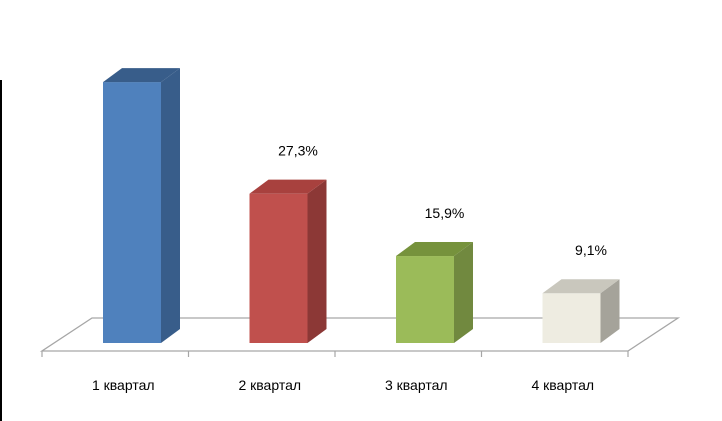  What do you see at coordinates (442, 201) in the screenshot?
I see `data-labels-group: 27,3% 15,9% 9,1%` at bounding box center [442, 201].